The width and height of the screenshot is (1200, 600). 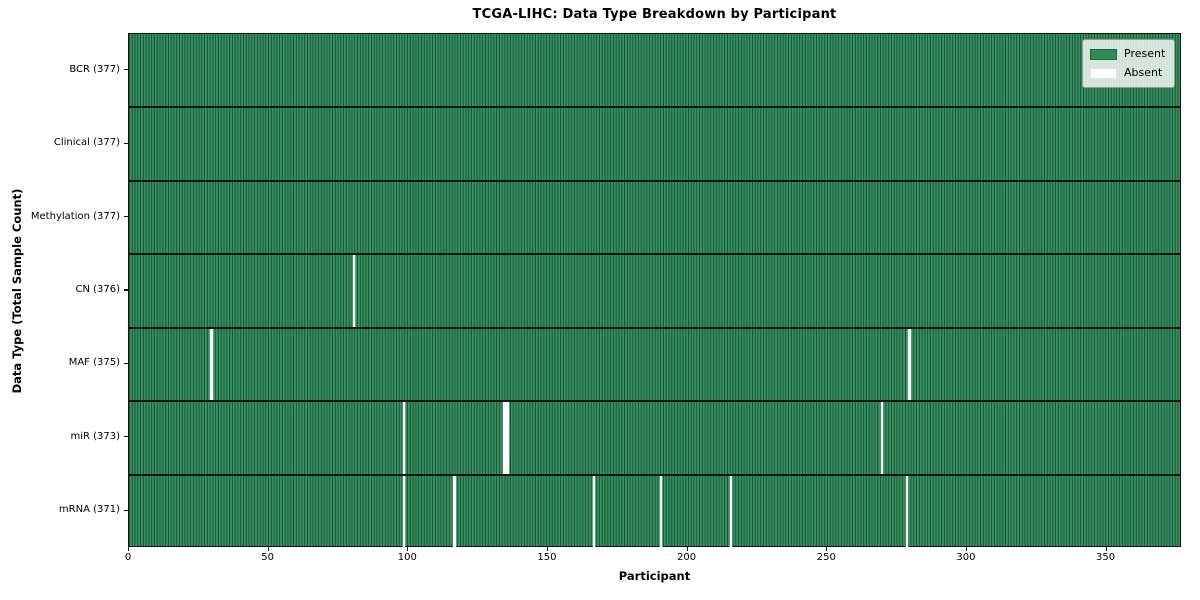 What do you see at coordinates (1129, 63) in the screenshot?
I see `legend: Present Absent` at bounding box center [1129, 63].